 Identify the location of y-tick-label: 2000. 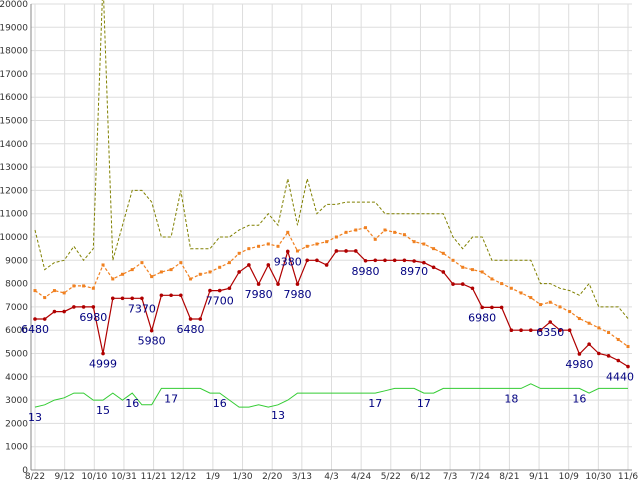
(16, 424).